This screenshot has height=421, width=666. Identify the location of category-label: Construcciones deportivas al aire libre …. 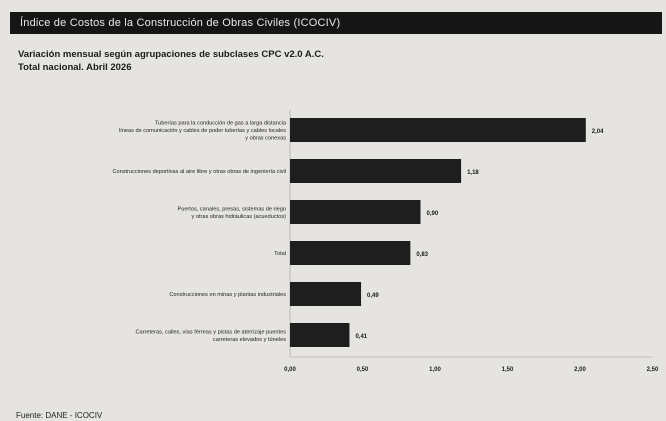
(200, 172).